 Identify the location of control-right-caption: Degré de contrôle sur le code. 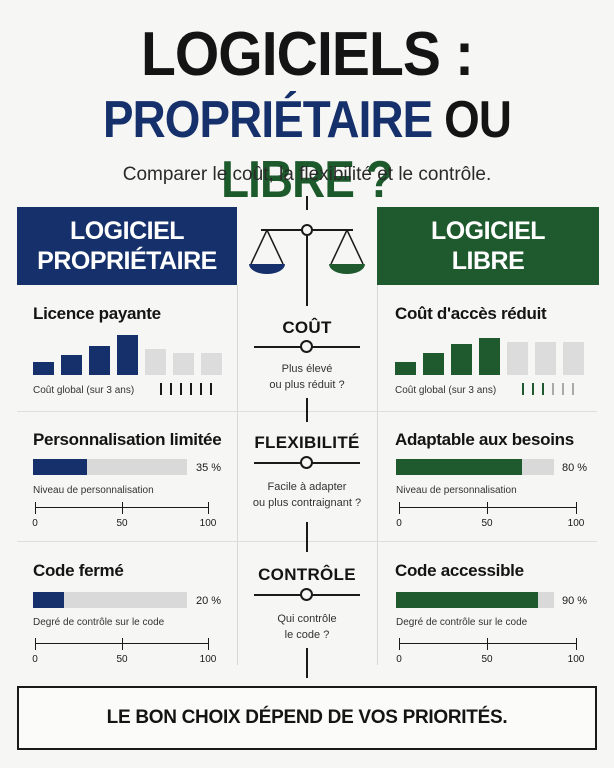
(462, 622).